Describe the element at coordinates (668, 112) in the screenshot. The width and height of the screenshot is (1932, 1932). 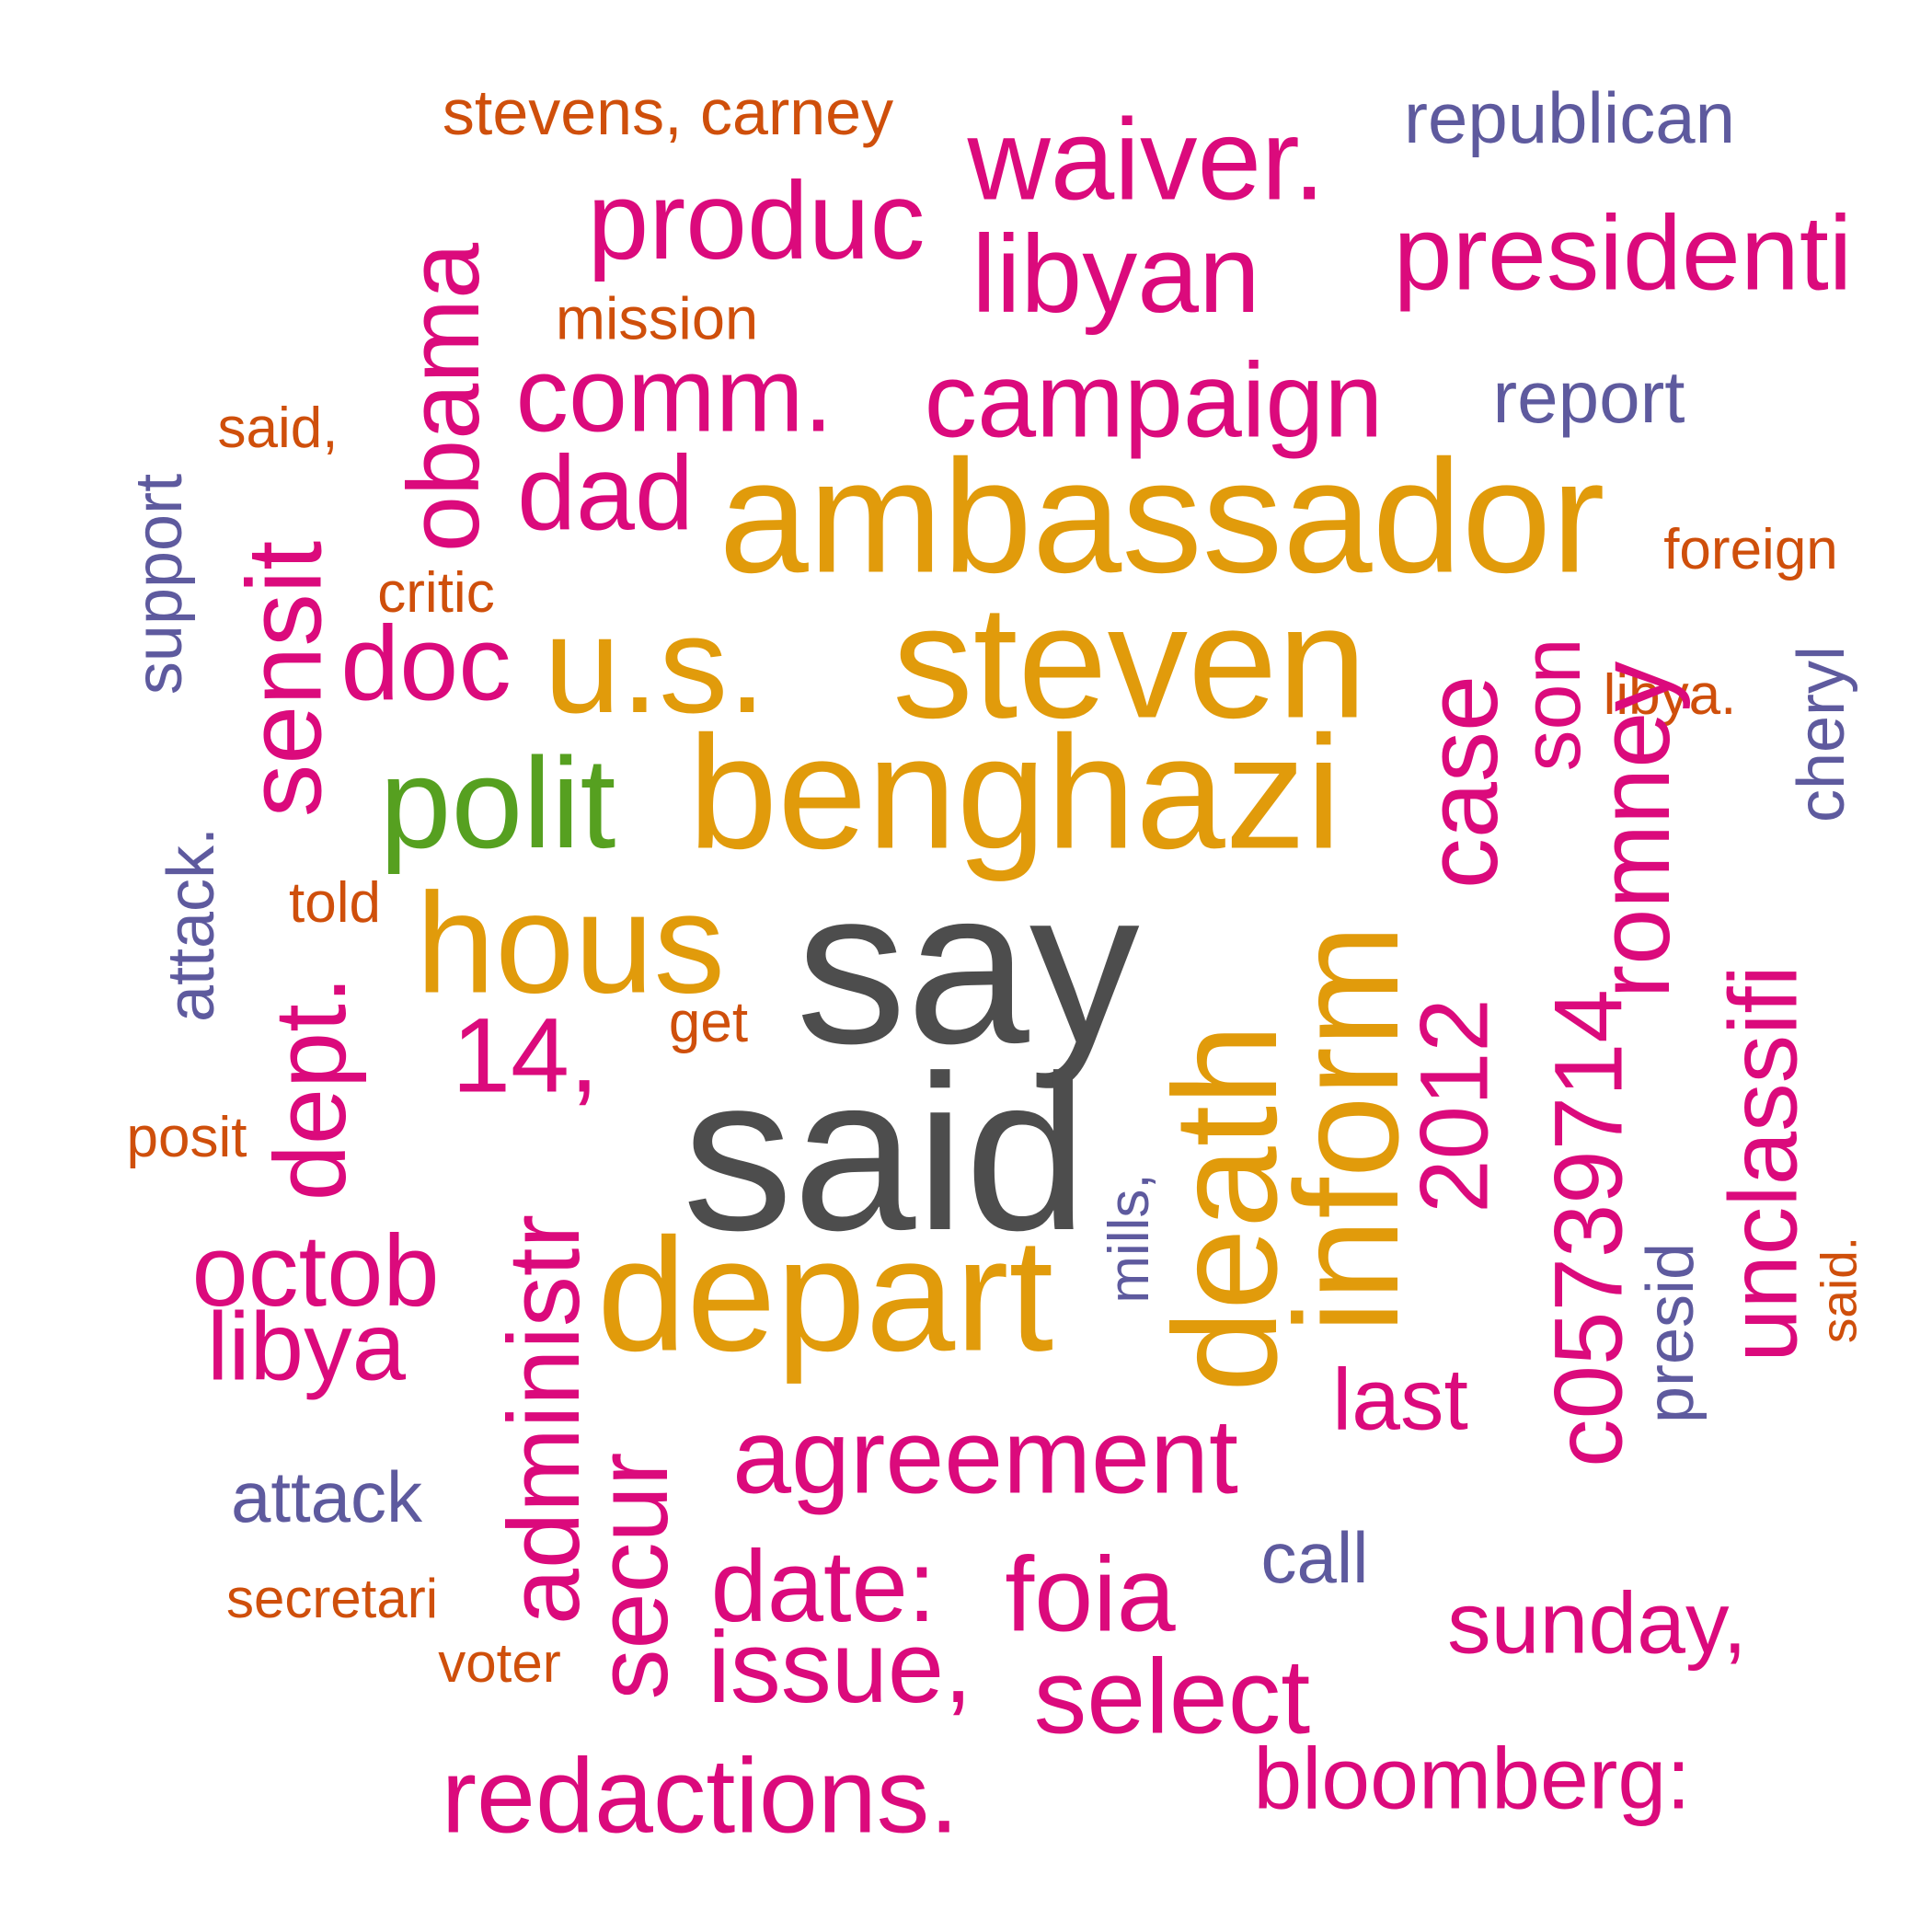
I see `cloud-word: stevens, carney` at that location.